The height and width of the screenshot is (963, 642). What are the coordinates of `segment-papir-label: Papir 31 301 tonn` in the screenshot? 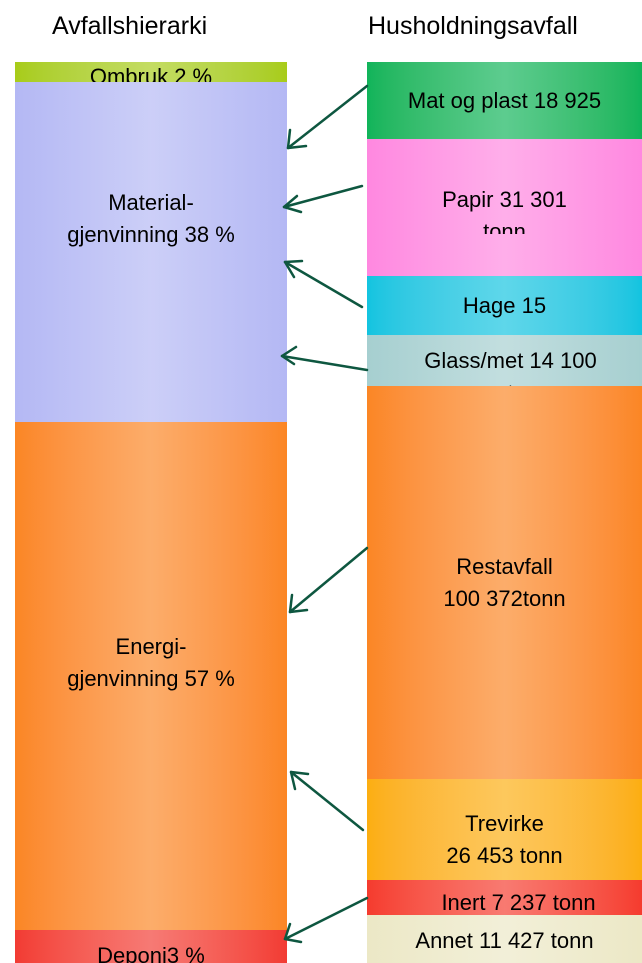 It's located at (504, 210).